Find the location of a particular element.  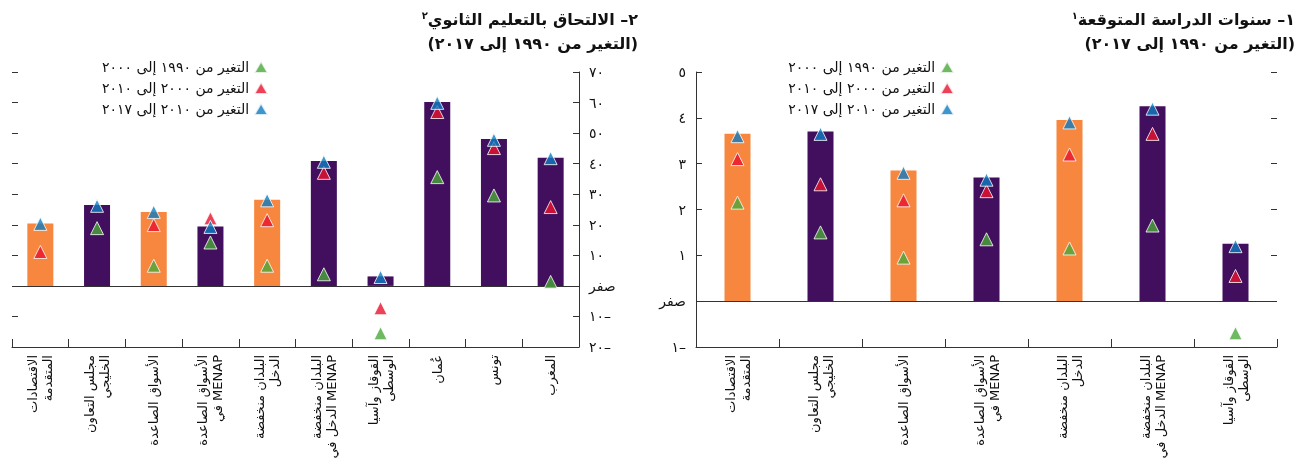

chart-title: ١– سنوات الدراسة المتوقعة$^{١}$ is located at coordinates (1183, 20).